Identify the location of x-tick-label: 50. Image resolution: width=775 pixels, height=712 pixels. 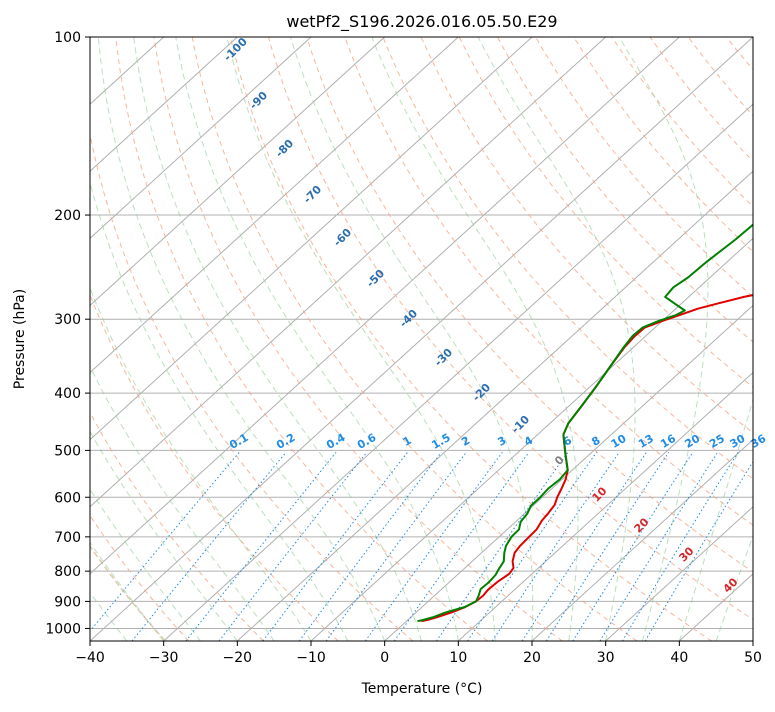
(753, 658).